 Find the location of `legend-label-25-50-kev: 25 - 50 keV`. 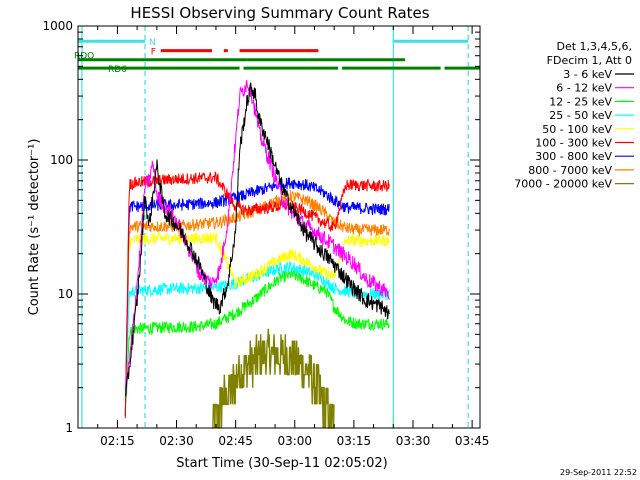

legend-label-25-50-kev: 25 - 50 keV is located at coordinates (580, 115).